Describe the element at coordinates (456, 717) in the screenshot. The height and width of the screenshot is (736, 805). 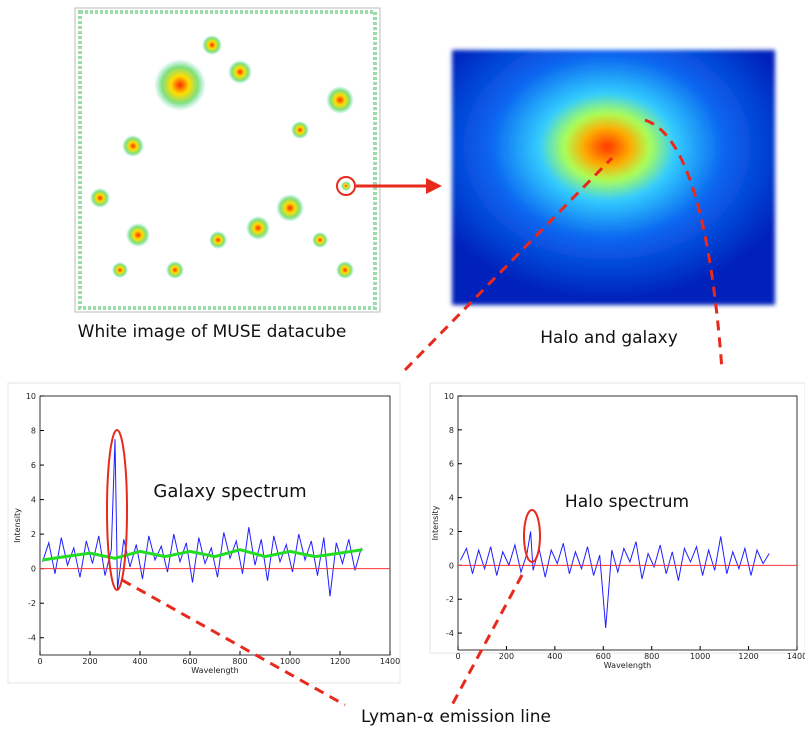
I see `caption: Lyman-α emission line` at that location.